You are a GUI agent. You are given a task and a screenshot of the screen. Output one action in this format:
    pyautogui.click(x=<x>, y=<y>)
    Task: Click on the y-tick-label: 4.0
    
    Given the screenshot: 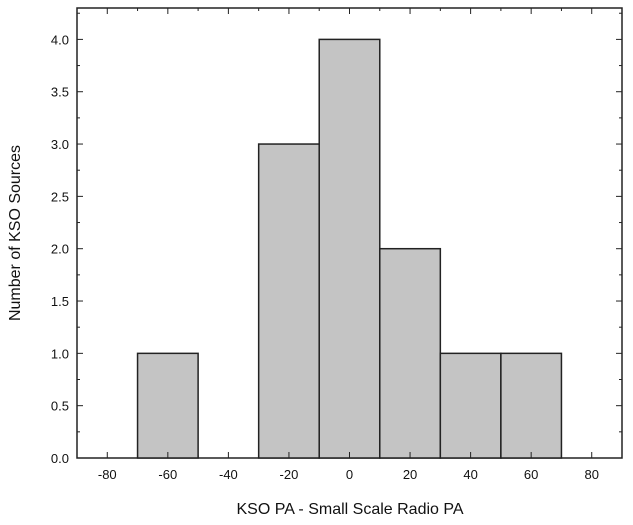 What is the action you would take?
    pyautogui.click(x=60, y=39)
    